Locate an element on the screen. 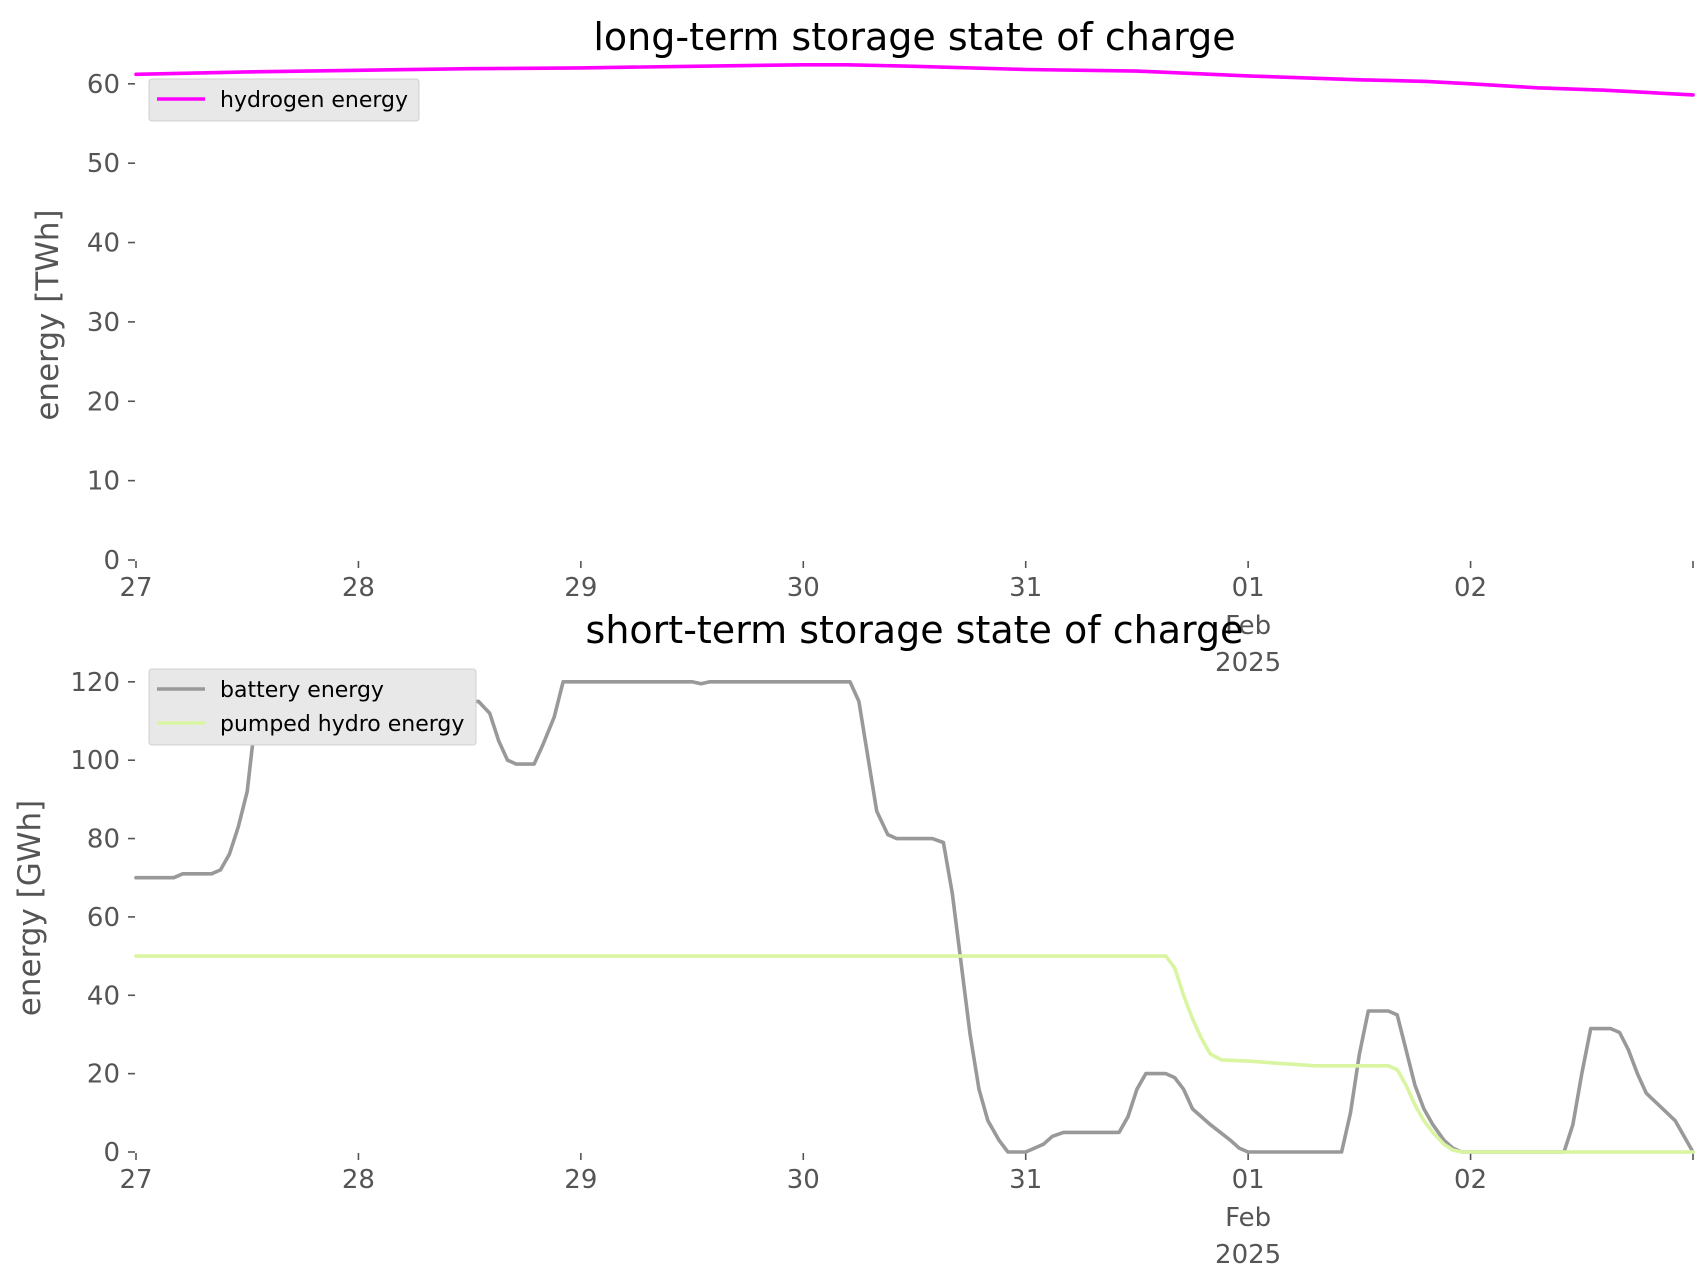 This screenshot has height=1277, width=1706. y-tick-label: 80 is located at coordinates (103, 840).